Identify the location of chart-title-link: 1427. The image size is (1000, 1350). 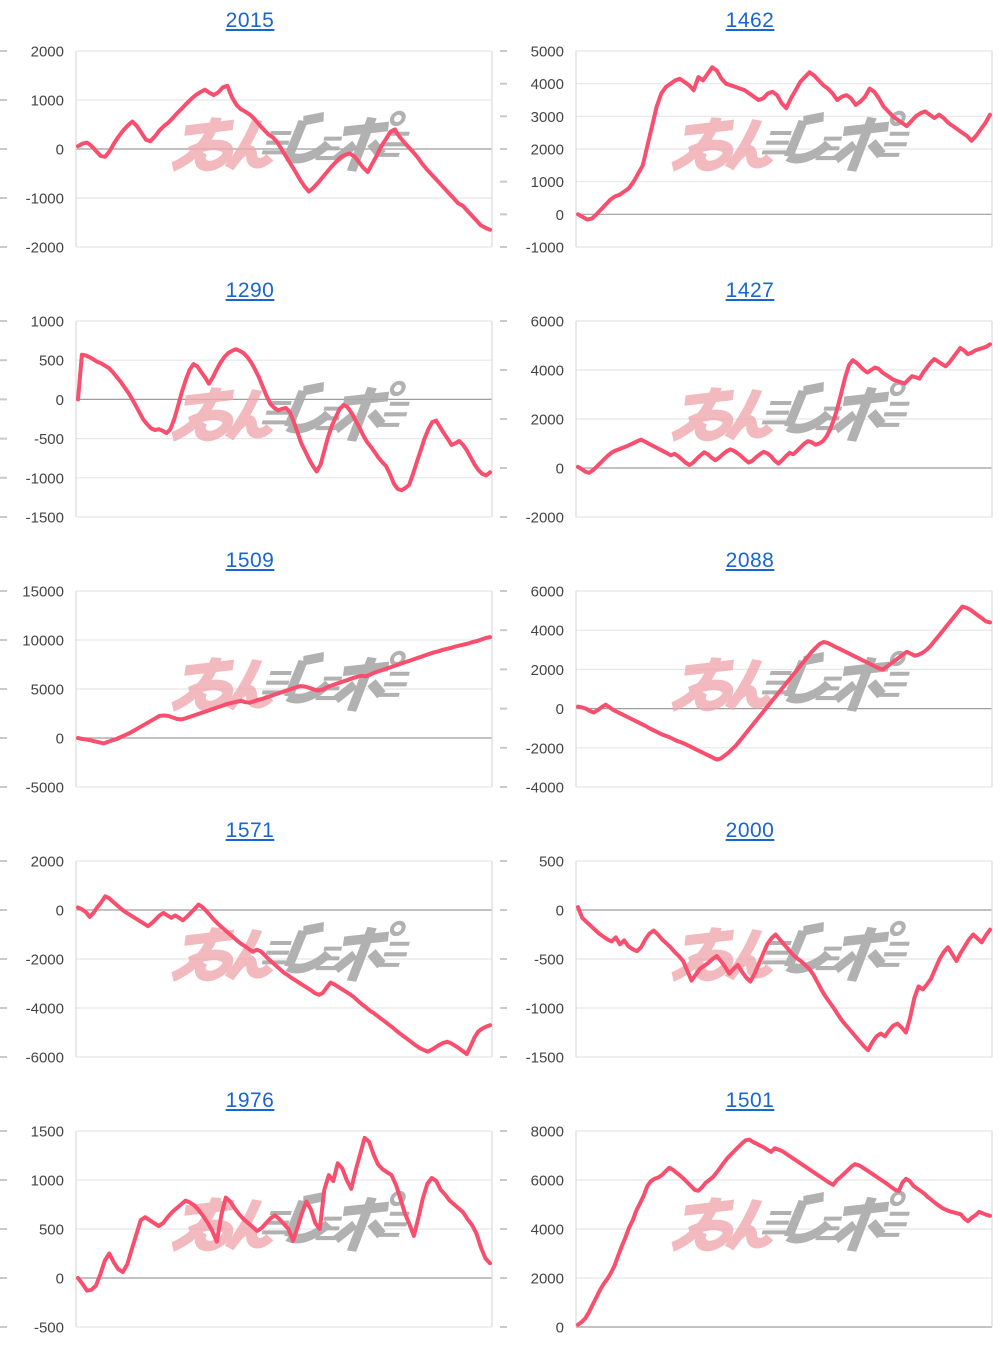
(750, 290).